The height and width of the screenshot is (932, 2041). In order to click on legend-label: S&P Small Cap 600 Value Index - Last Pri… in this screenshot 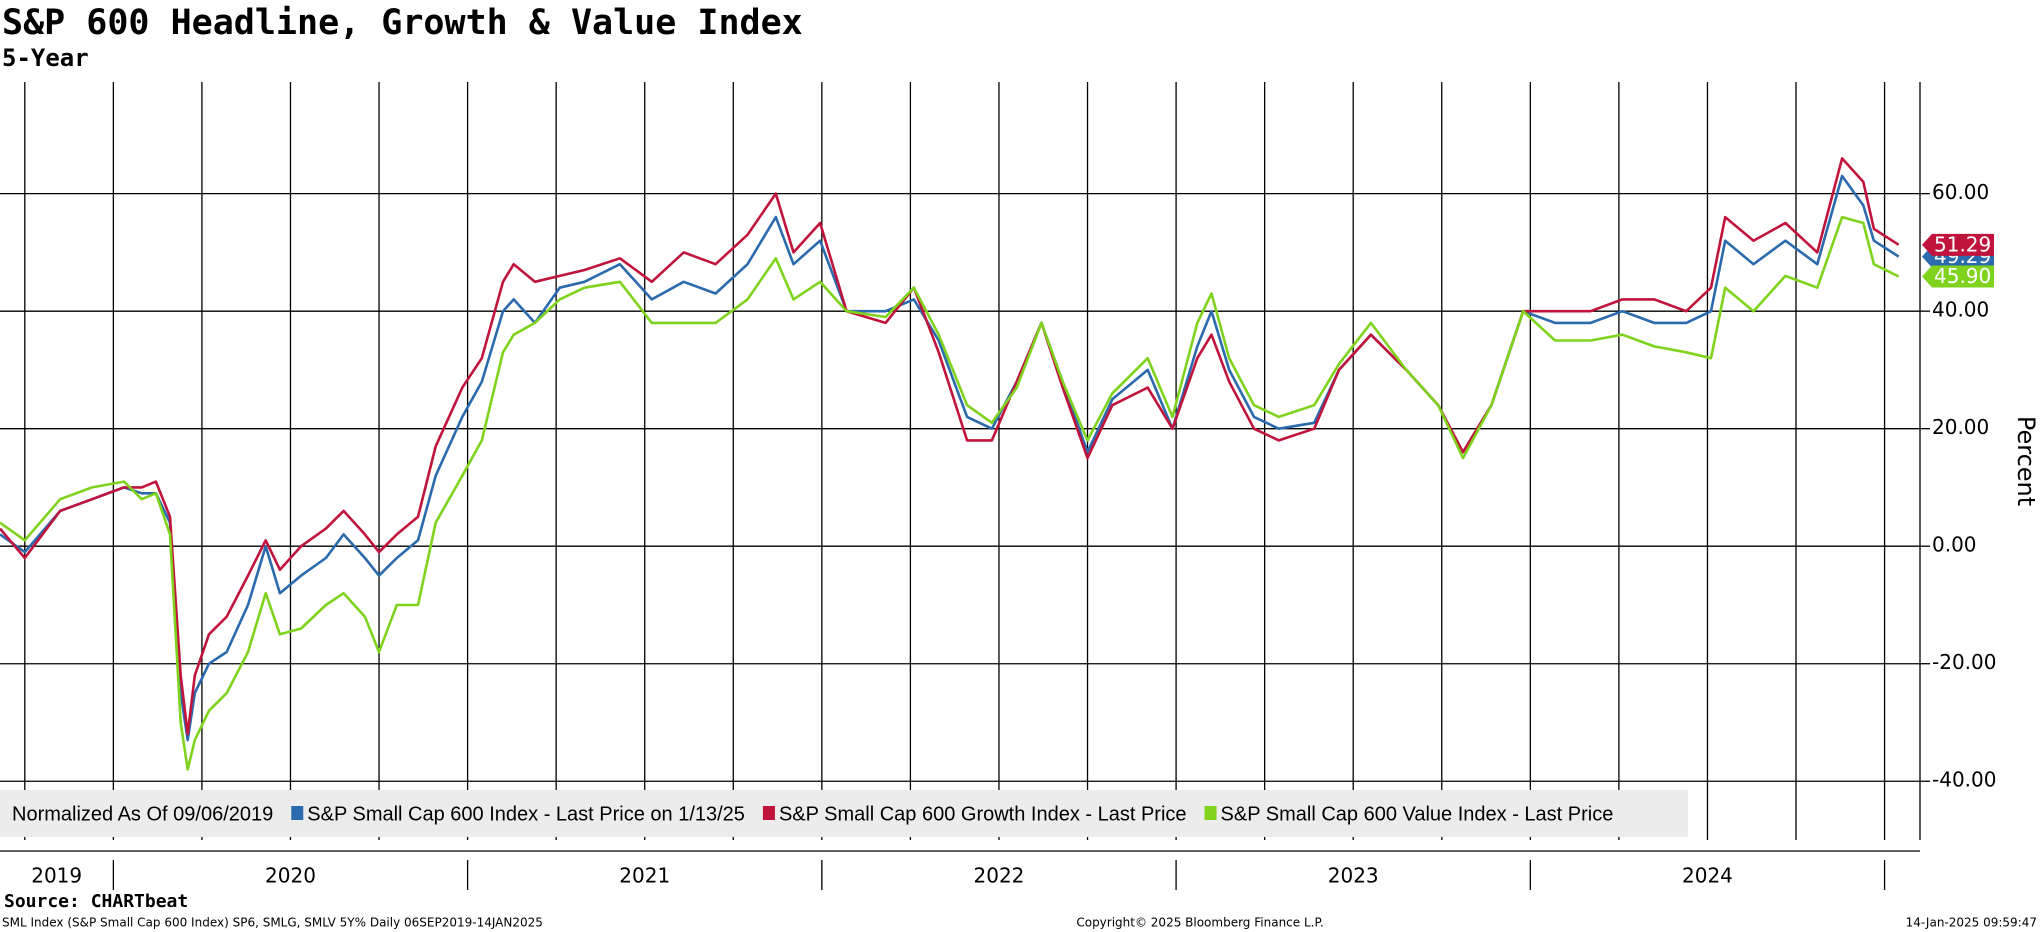, I will do `click(1417, 814)`.